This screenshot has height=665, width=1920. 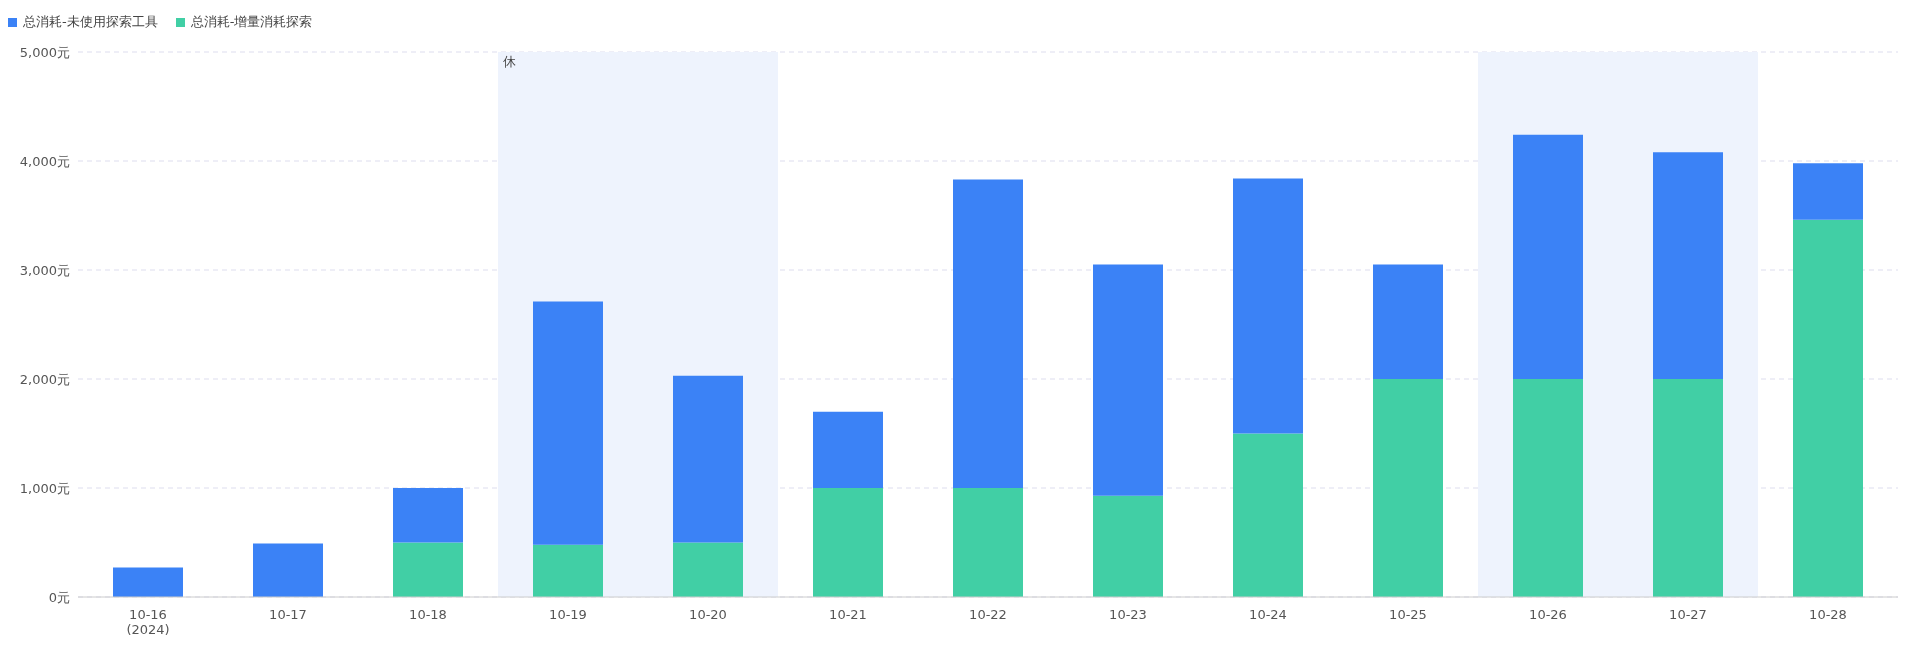 I want to click on y-tick-label: 3,000元, so click(x=44, y=270).